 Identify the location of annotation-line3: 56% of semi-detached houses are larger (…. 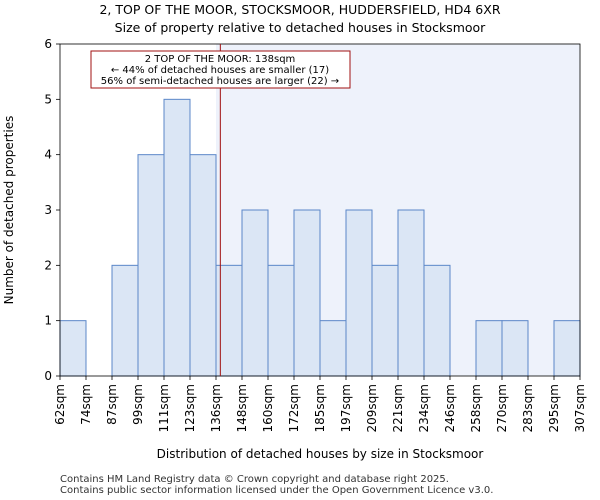
(220, 81).